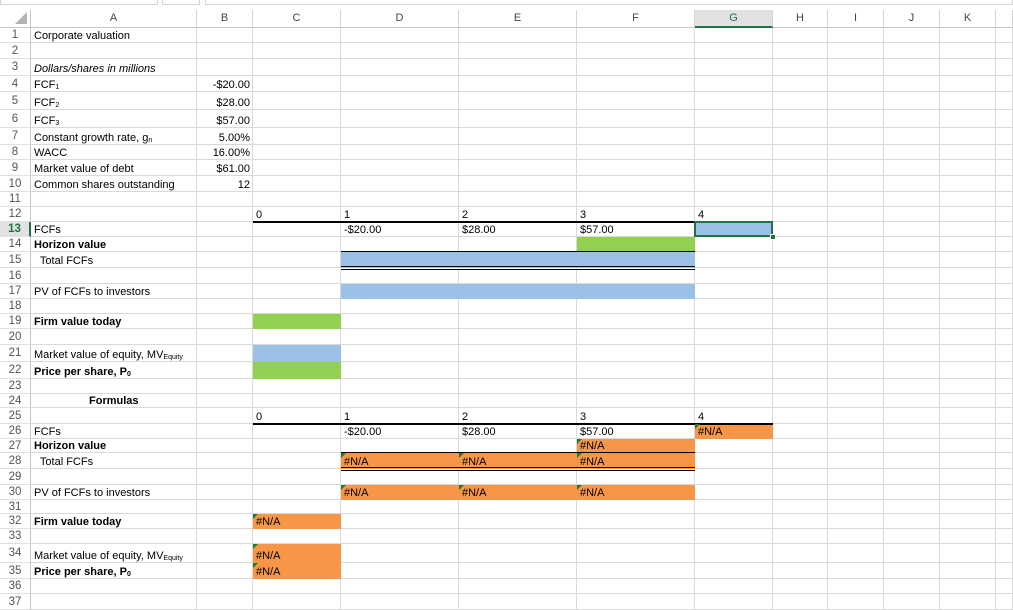 The height and width of the screenshot is (610, 1013). I want to click on cell-e12: 2, so click(518, 214).